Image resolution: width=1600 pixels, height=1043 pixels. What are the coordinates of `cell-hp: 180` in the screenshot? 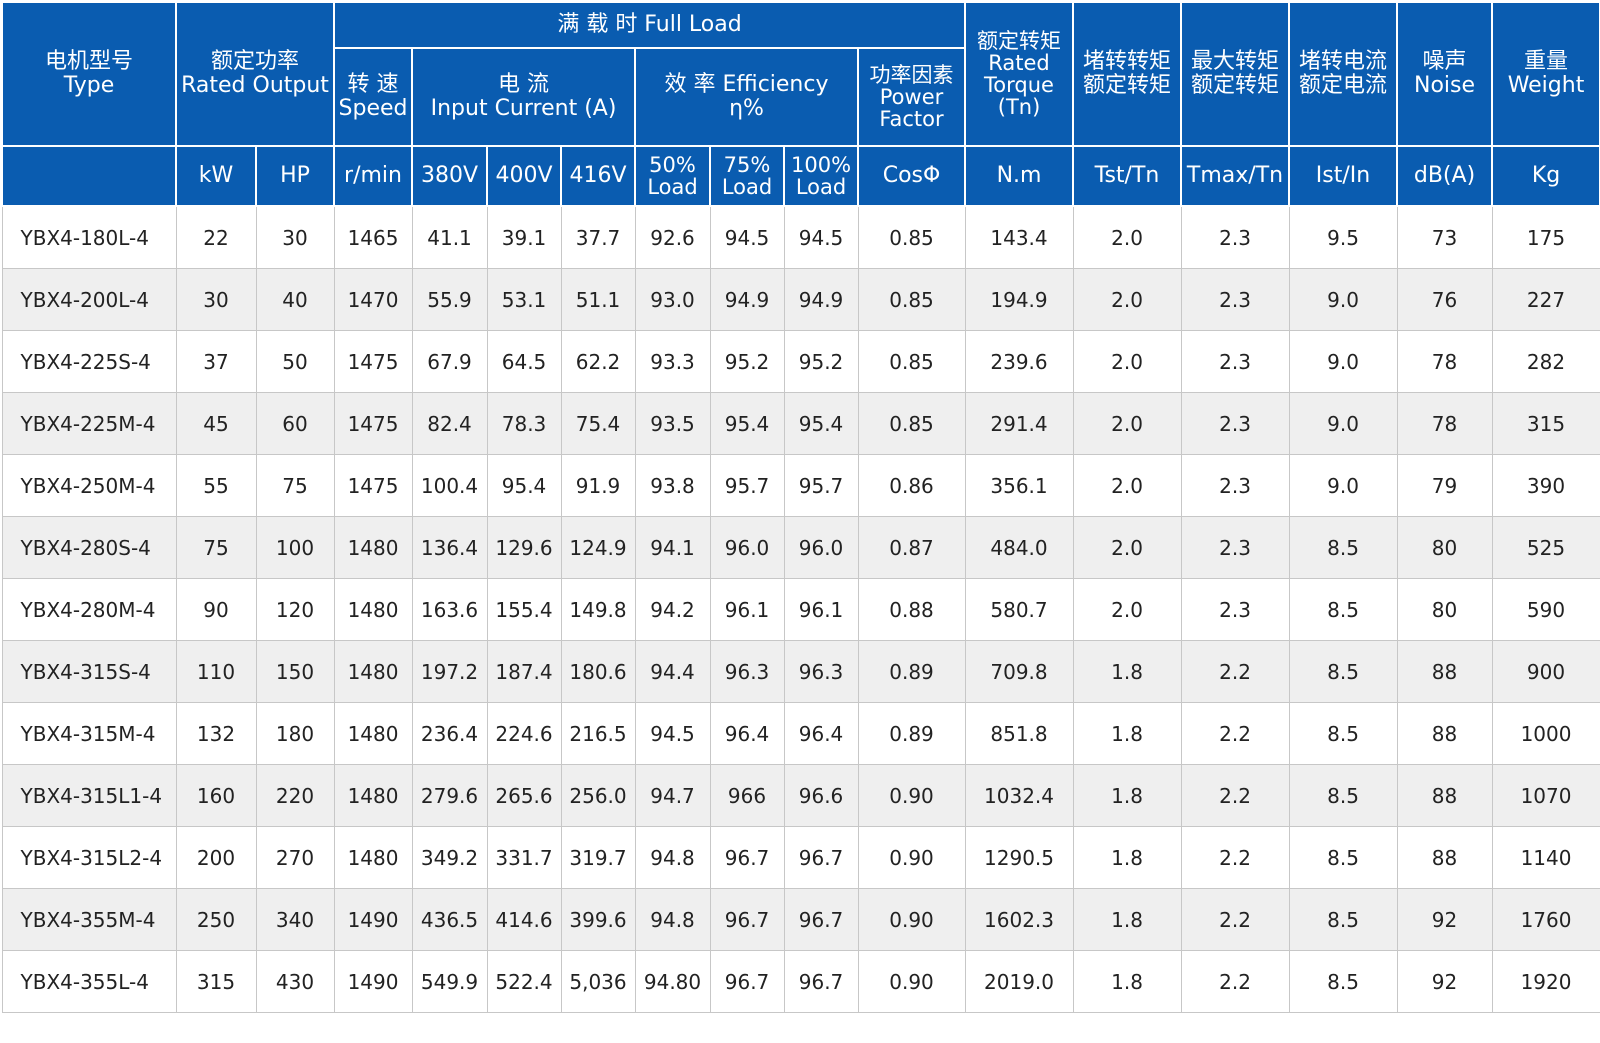 It's located at (295, 733).